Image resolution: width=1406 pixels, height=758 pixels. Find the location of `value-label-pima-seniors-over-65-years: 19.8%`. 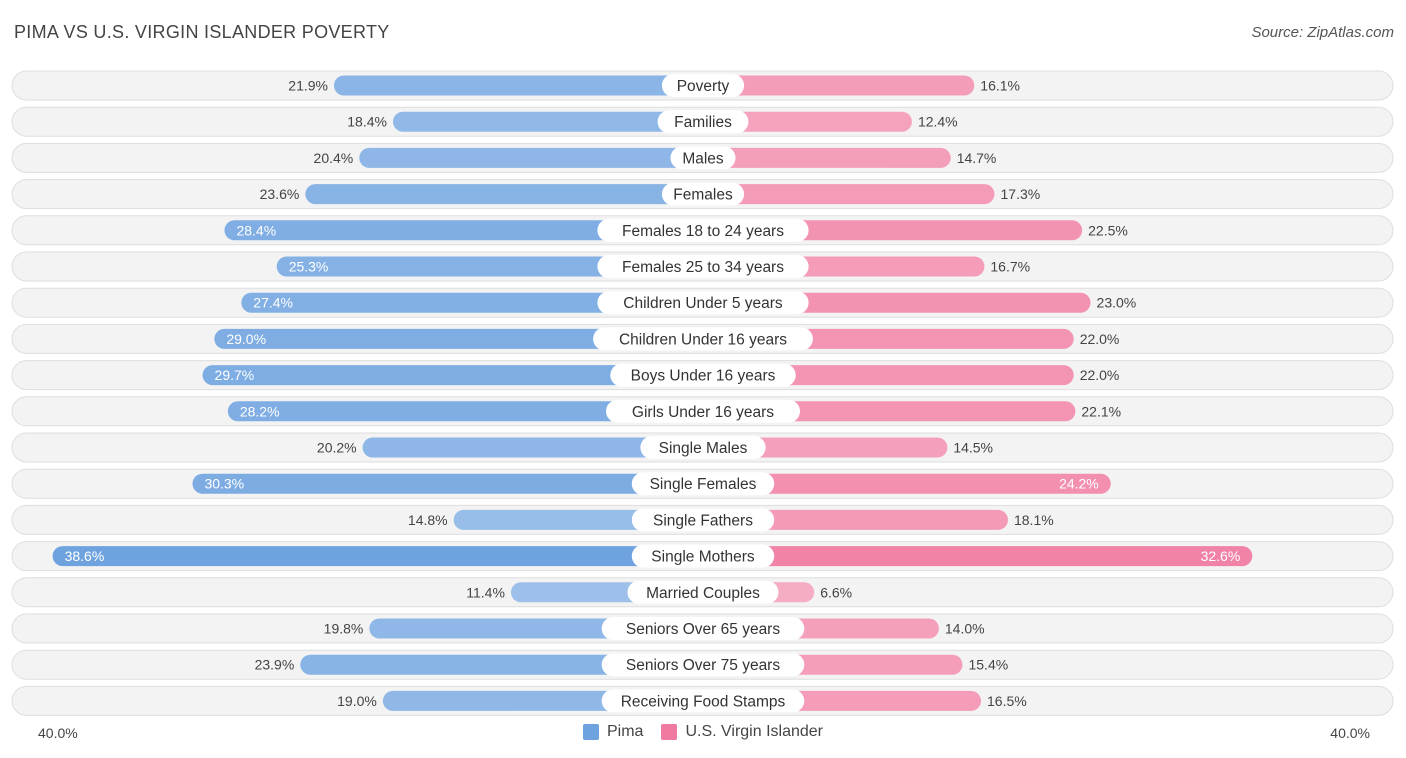

value-label-pima-seniors-over-65-years: 19.8% is located at coordinates (344, 629).